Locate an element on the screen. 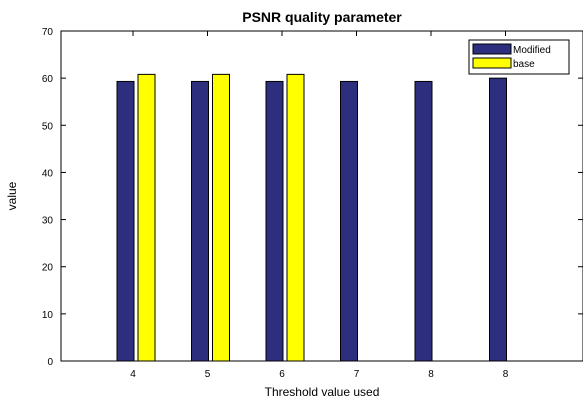  x-tick-label: 5 is located at coordinates (208, 374).